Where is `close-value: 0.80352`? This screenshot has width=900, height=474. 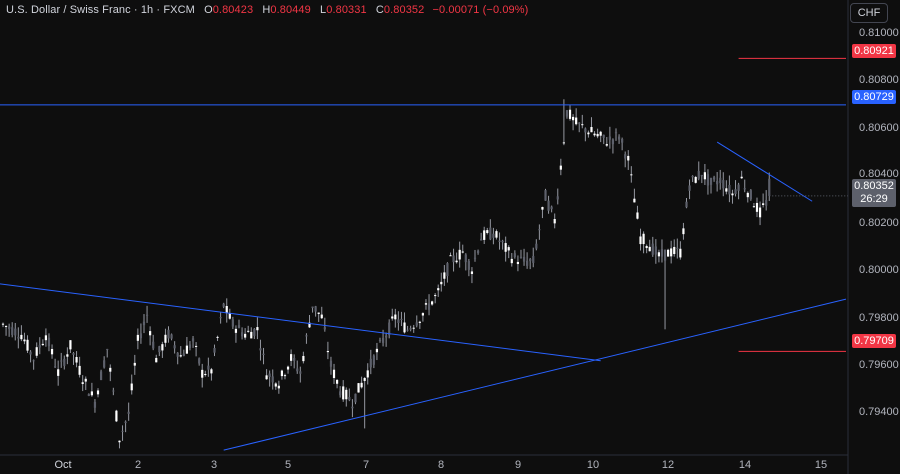 close-value: 0.80352 is located at coordinates (404, 10).